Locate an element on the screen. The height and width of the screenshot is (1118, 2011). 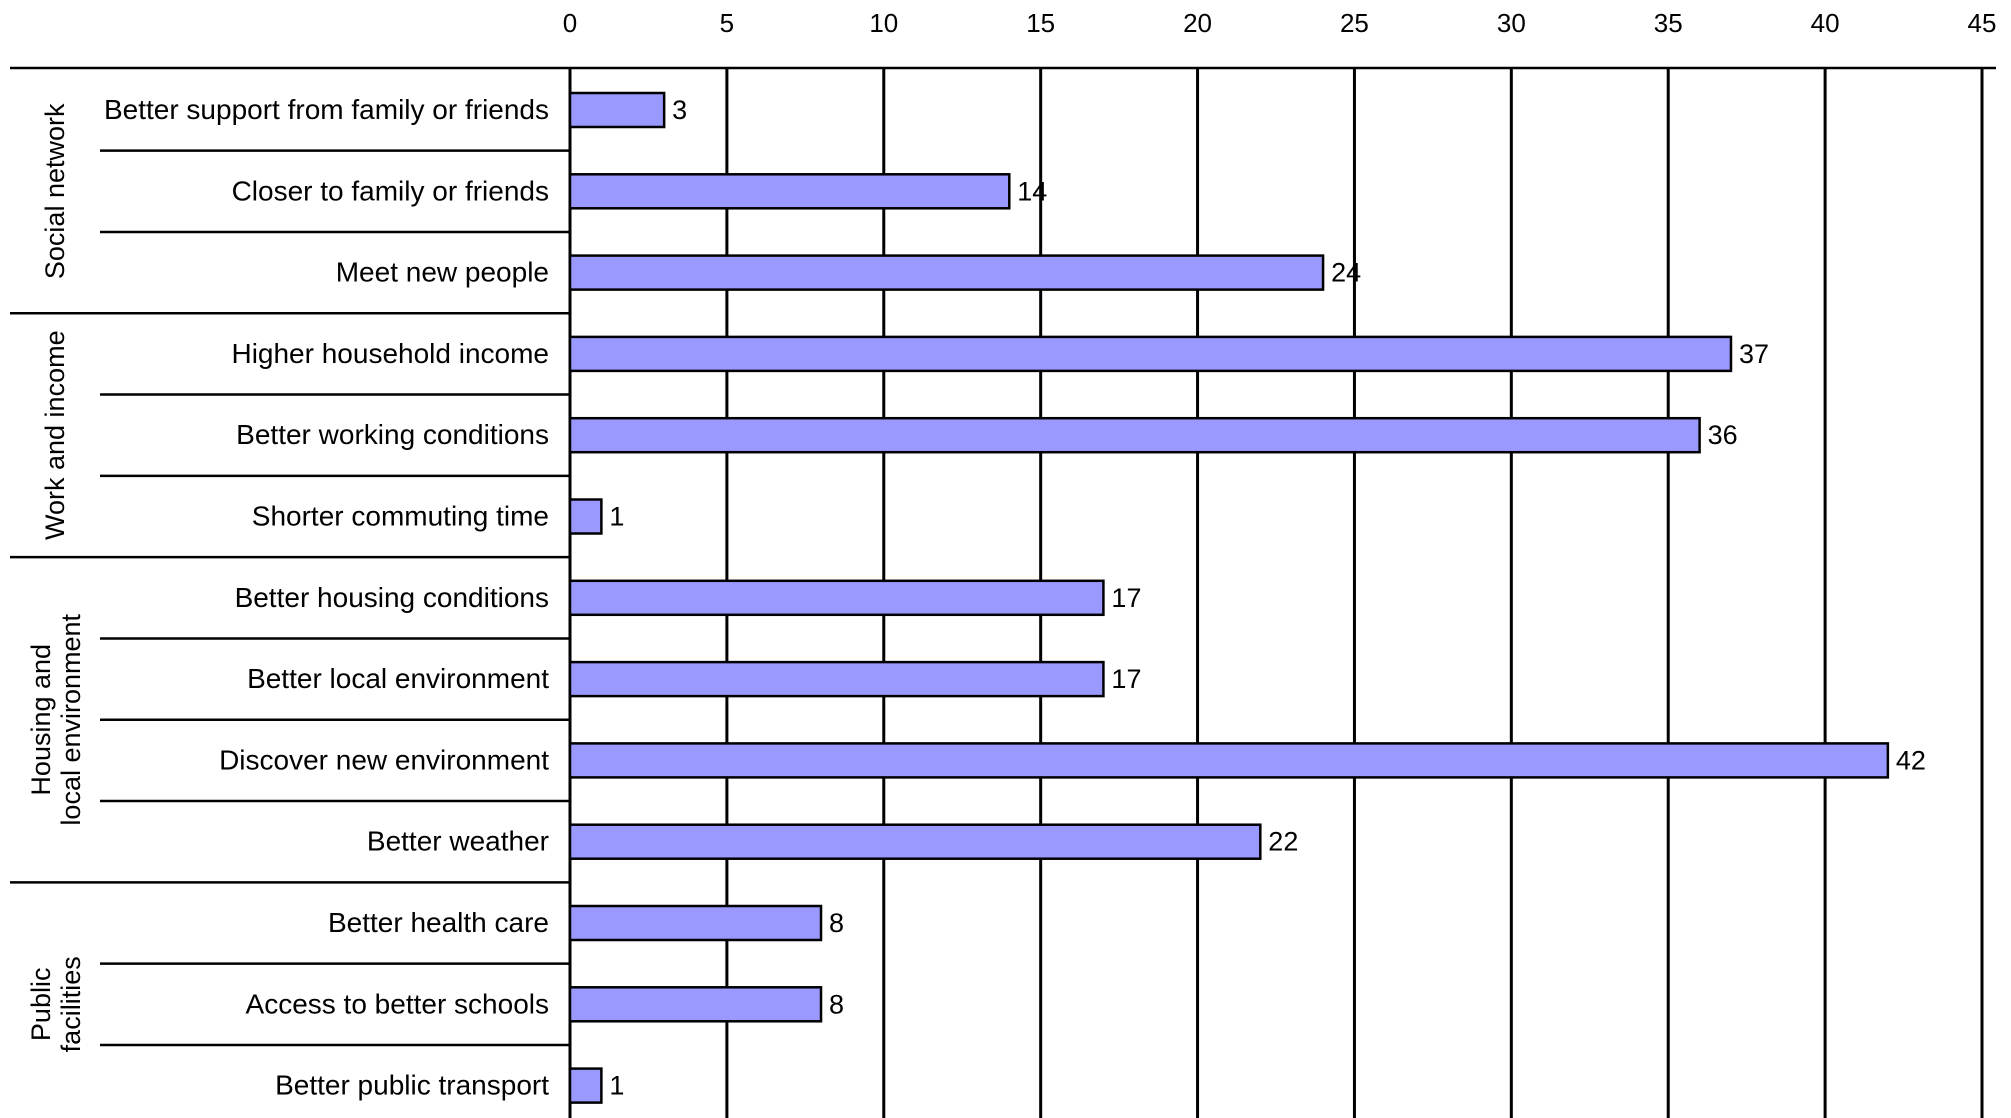
category-label: Better working conditions is located at coordinates (392, 434).